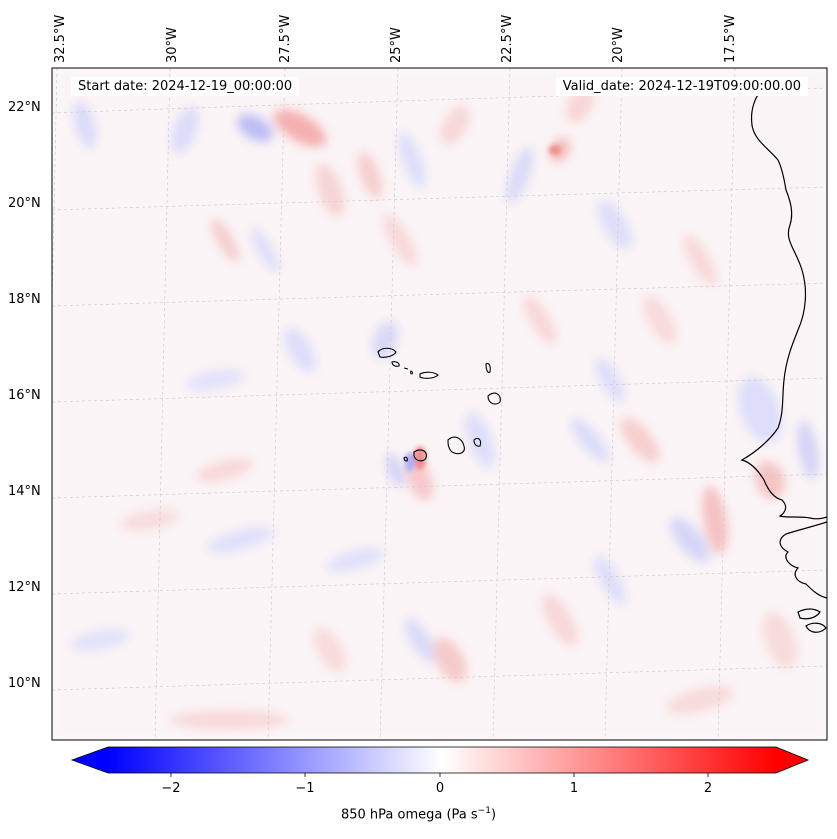 The image size is (837, 839). What do you see at coordinates (396, 45) in the screenshot?
I see `lon-label: 25°W` at bounding box center [396, 45].